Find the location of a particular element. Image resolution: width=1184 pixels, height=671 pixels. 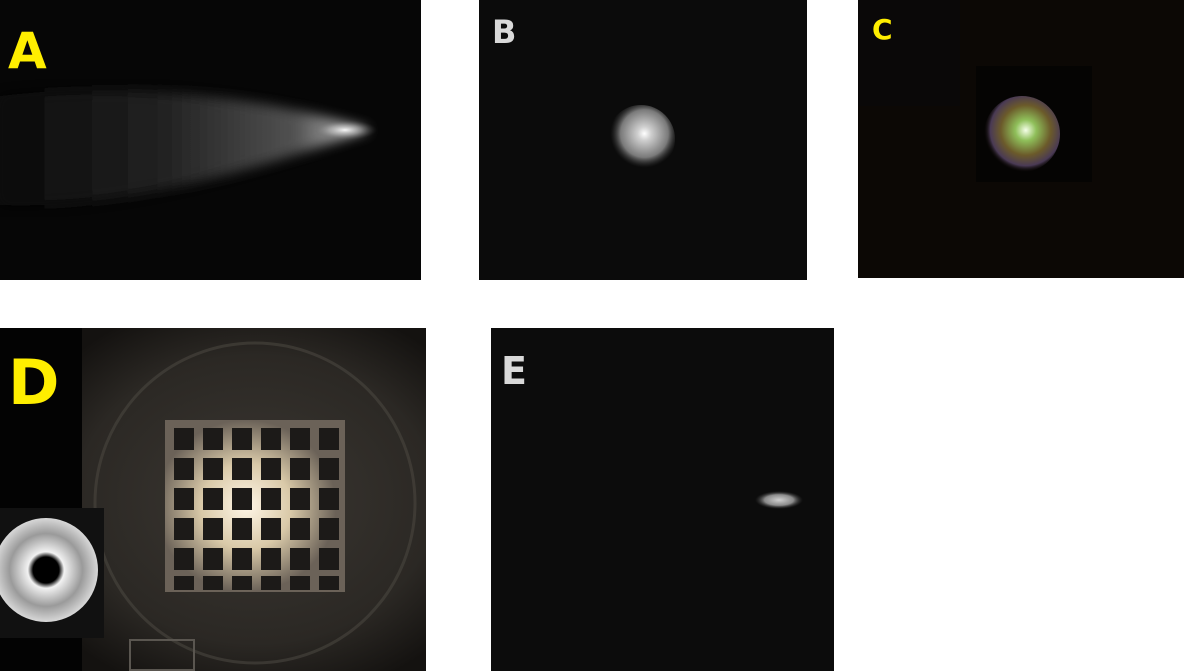

panel-e-streak-image: E is located at coordinates (662, 499).